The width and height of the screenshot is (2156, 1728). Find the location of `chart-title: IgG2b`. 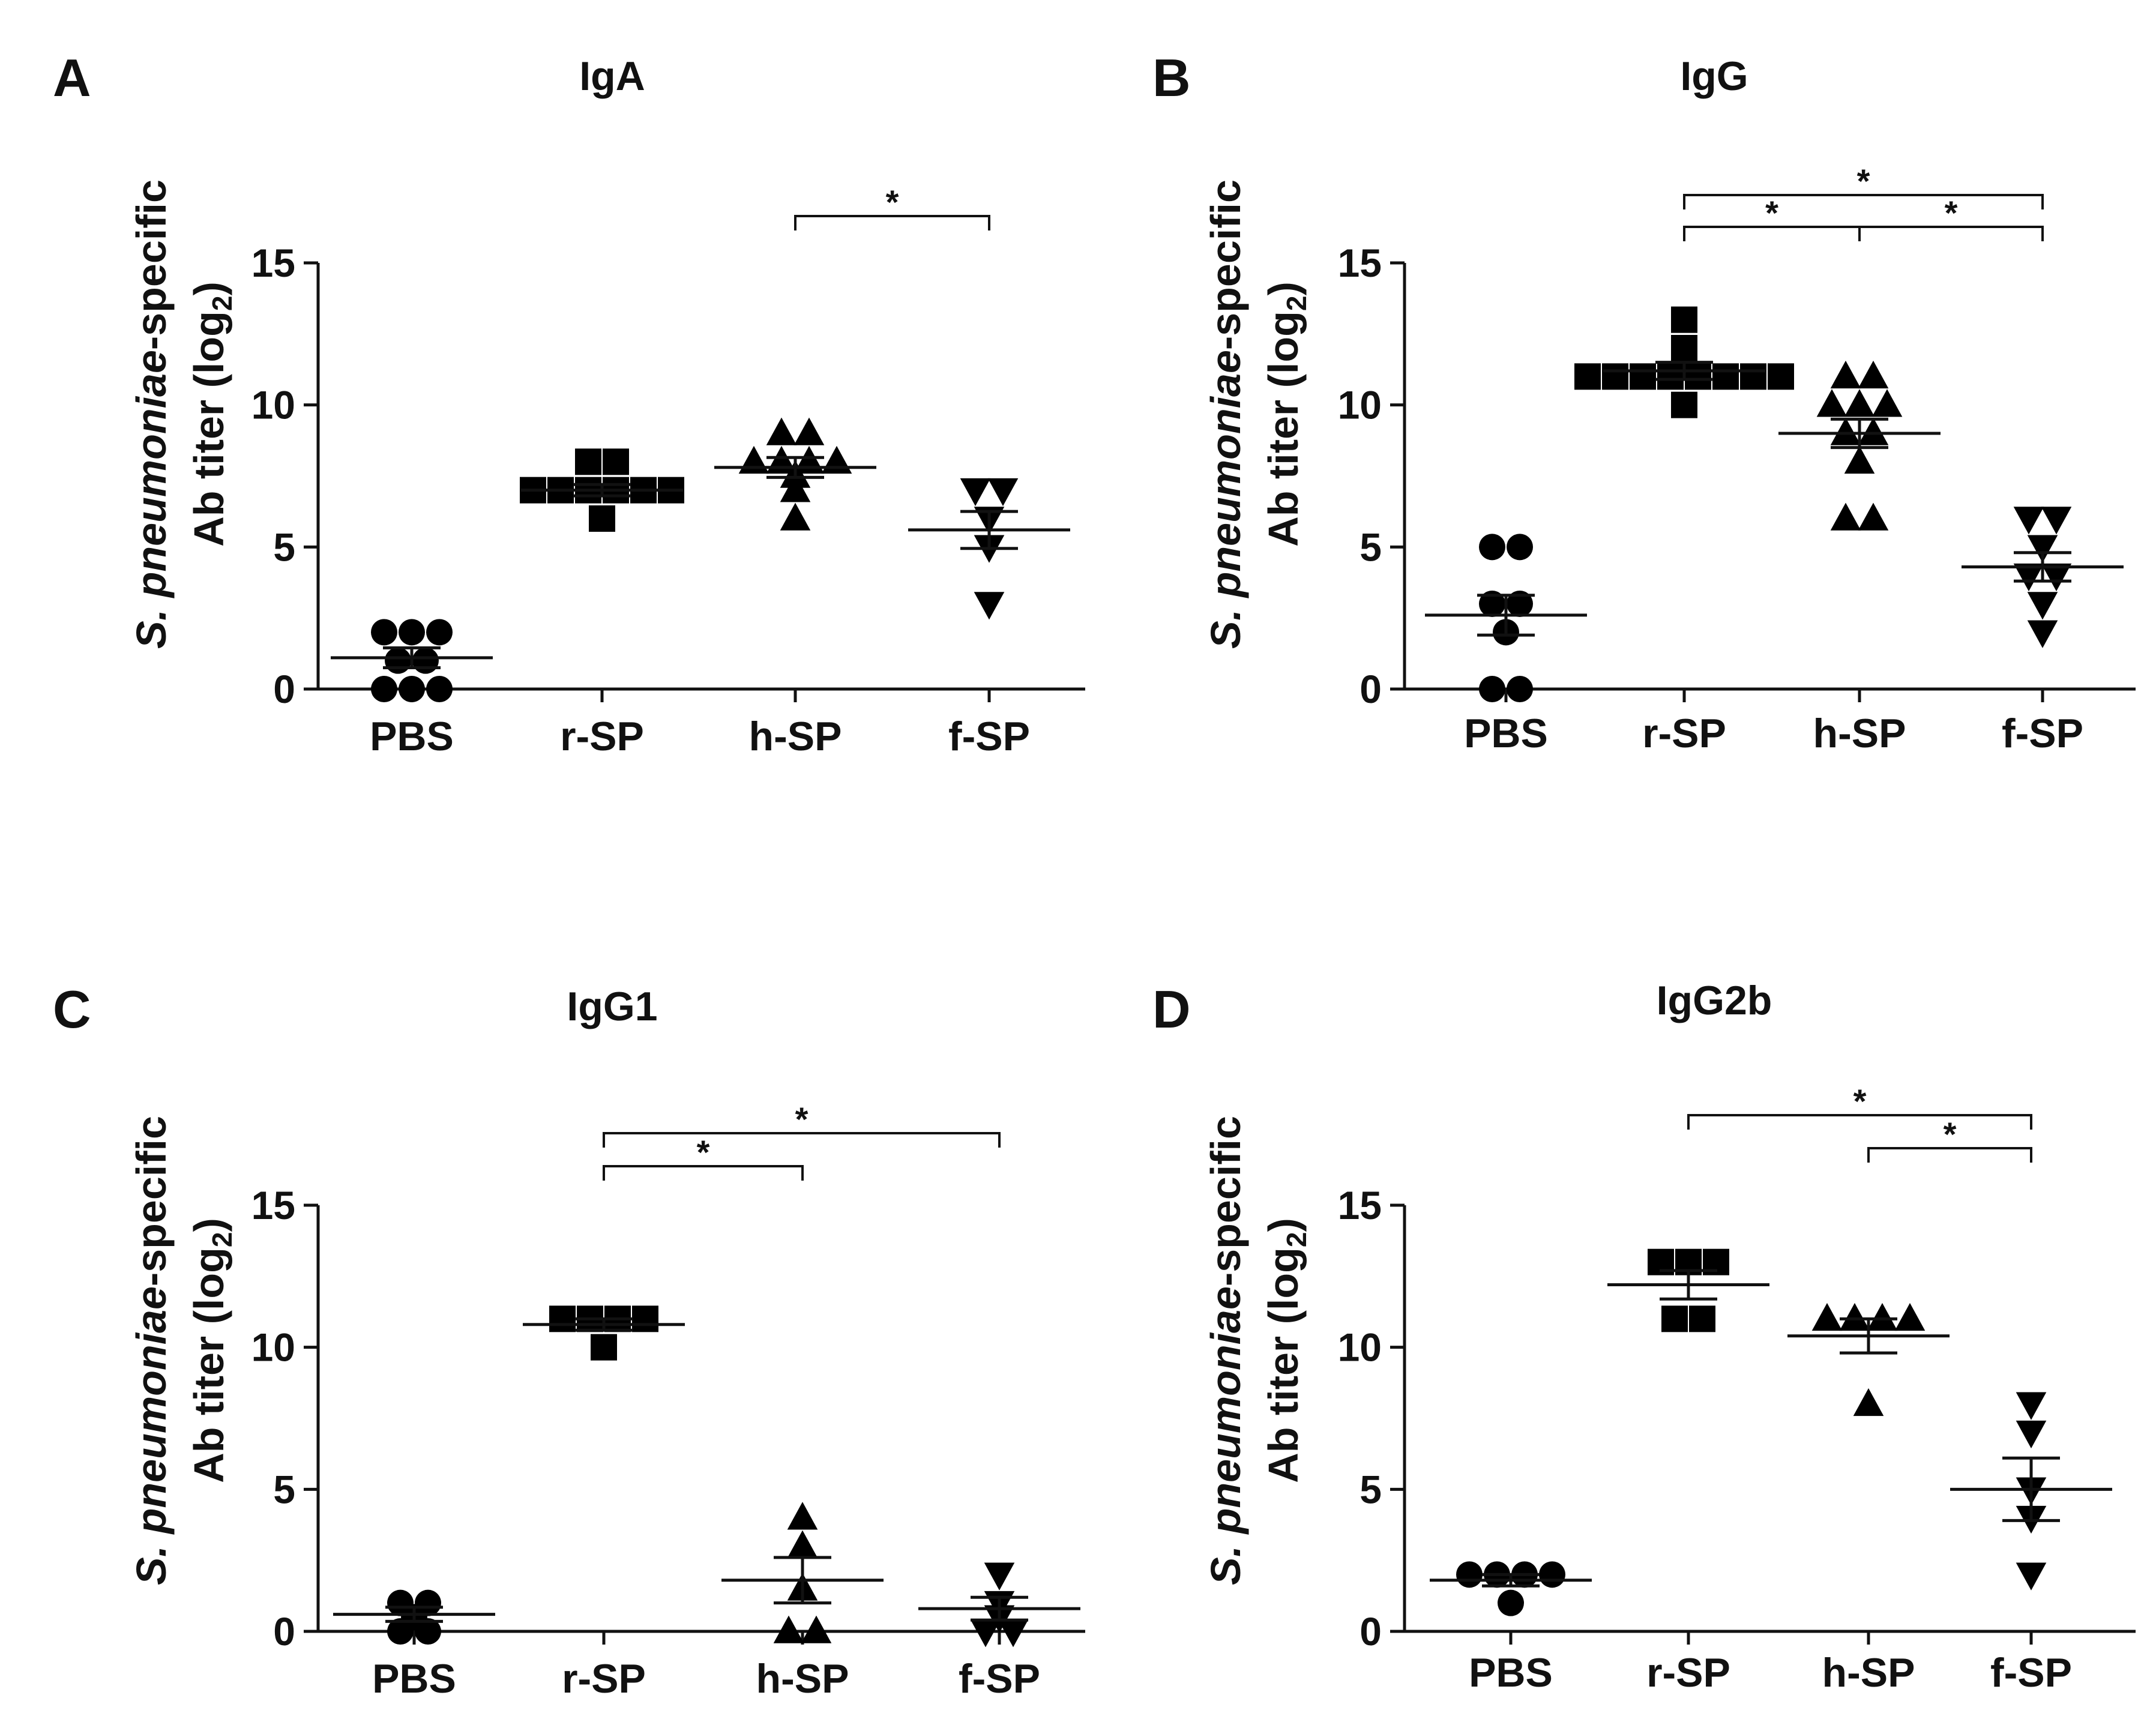

chart-title: IgG2b is located at coordinates (1714, 1001).